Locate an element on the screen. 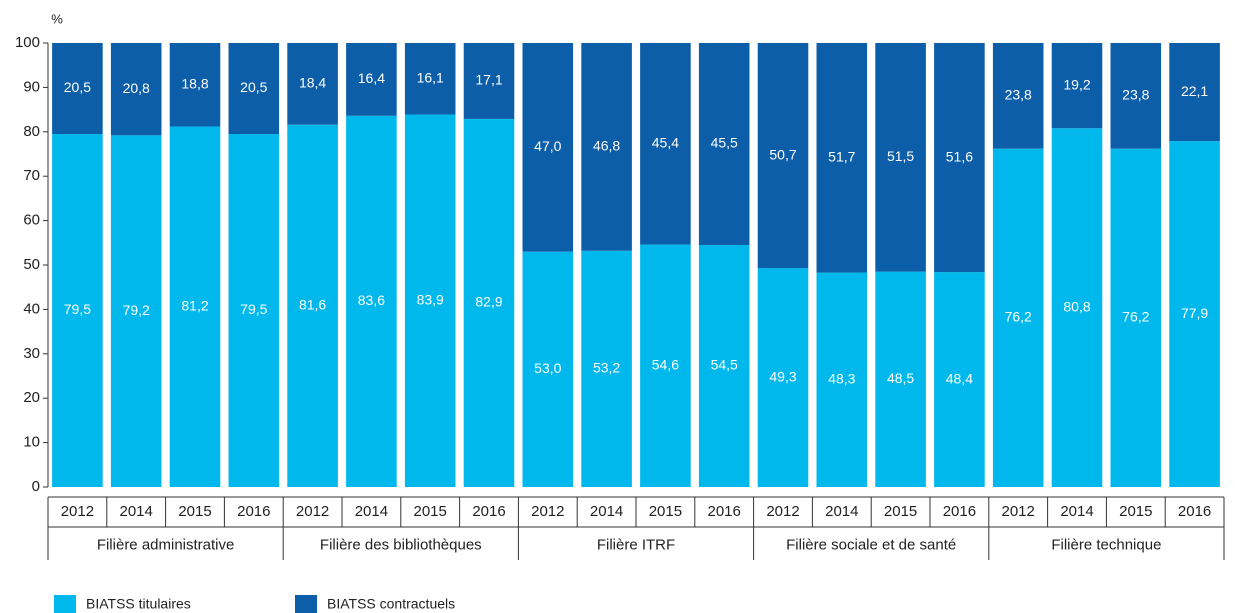 The width and height of the screenshot is (1235, 613). data-label: 48,5 is located at coordinates (900, 378).